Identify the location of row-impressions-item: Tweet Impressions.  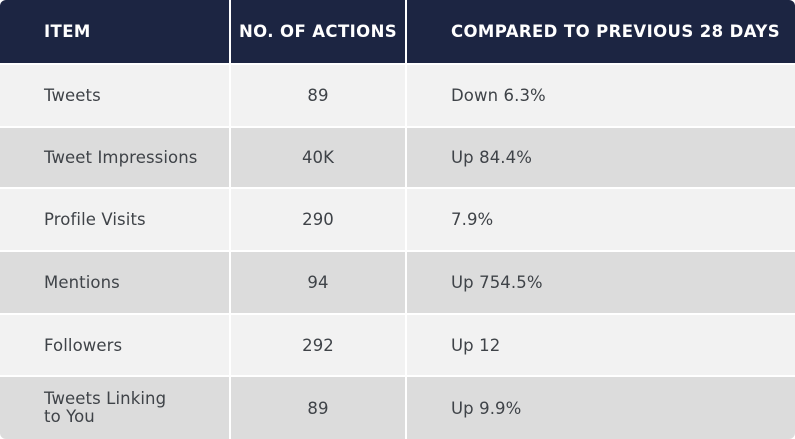
(114, 156).